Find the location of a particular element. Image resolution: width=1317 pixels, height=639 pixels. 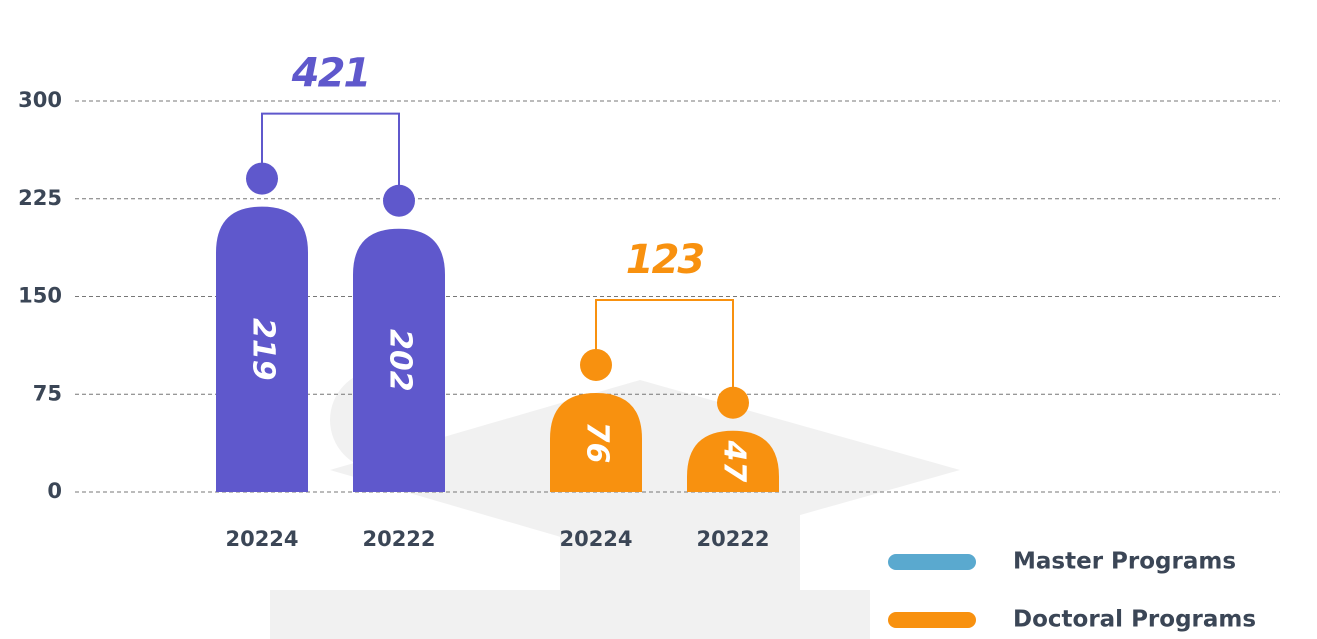

value-label: 76 is located at coordinates (597, 443).